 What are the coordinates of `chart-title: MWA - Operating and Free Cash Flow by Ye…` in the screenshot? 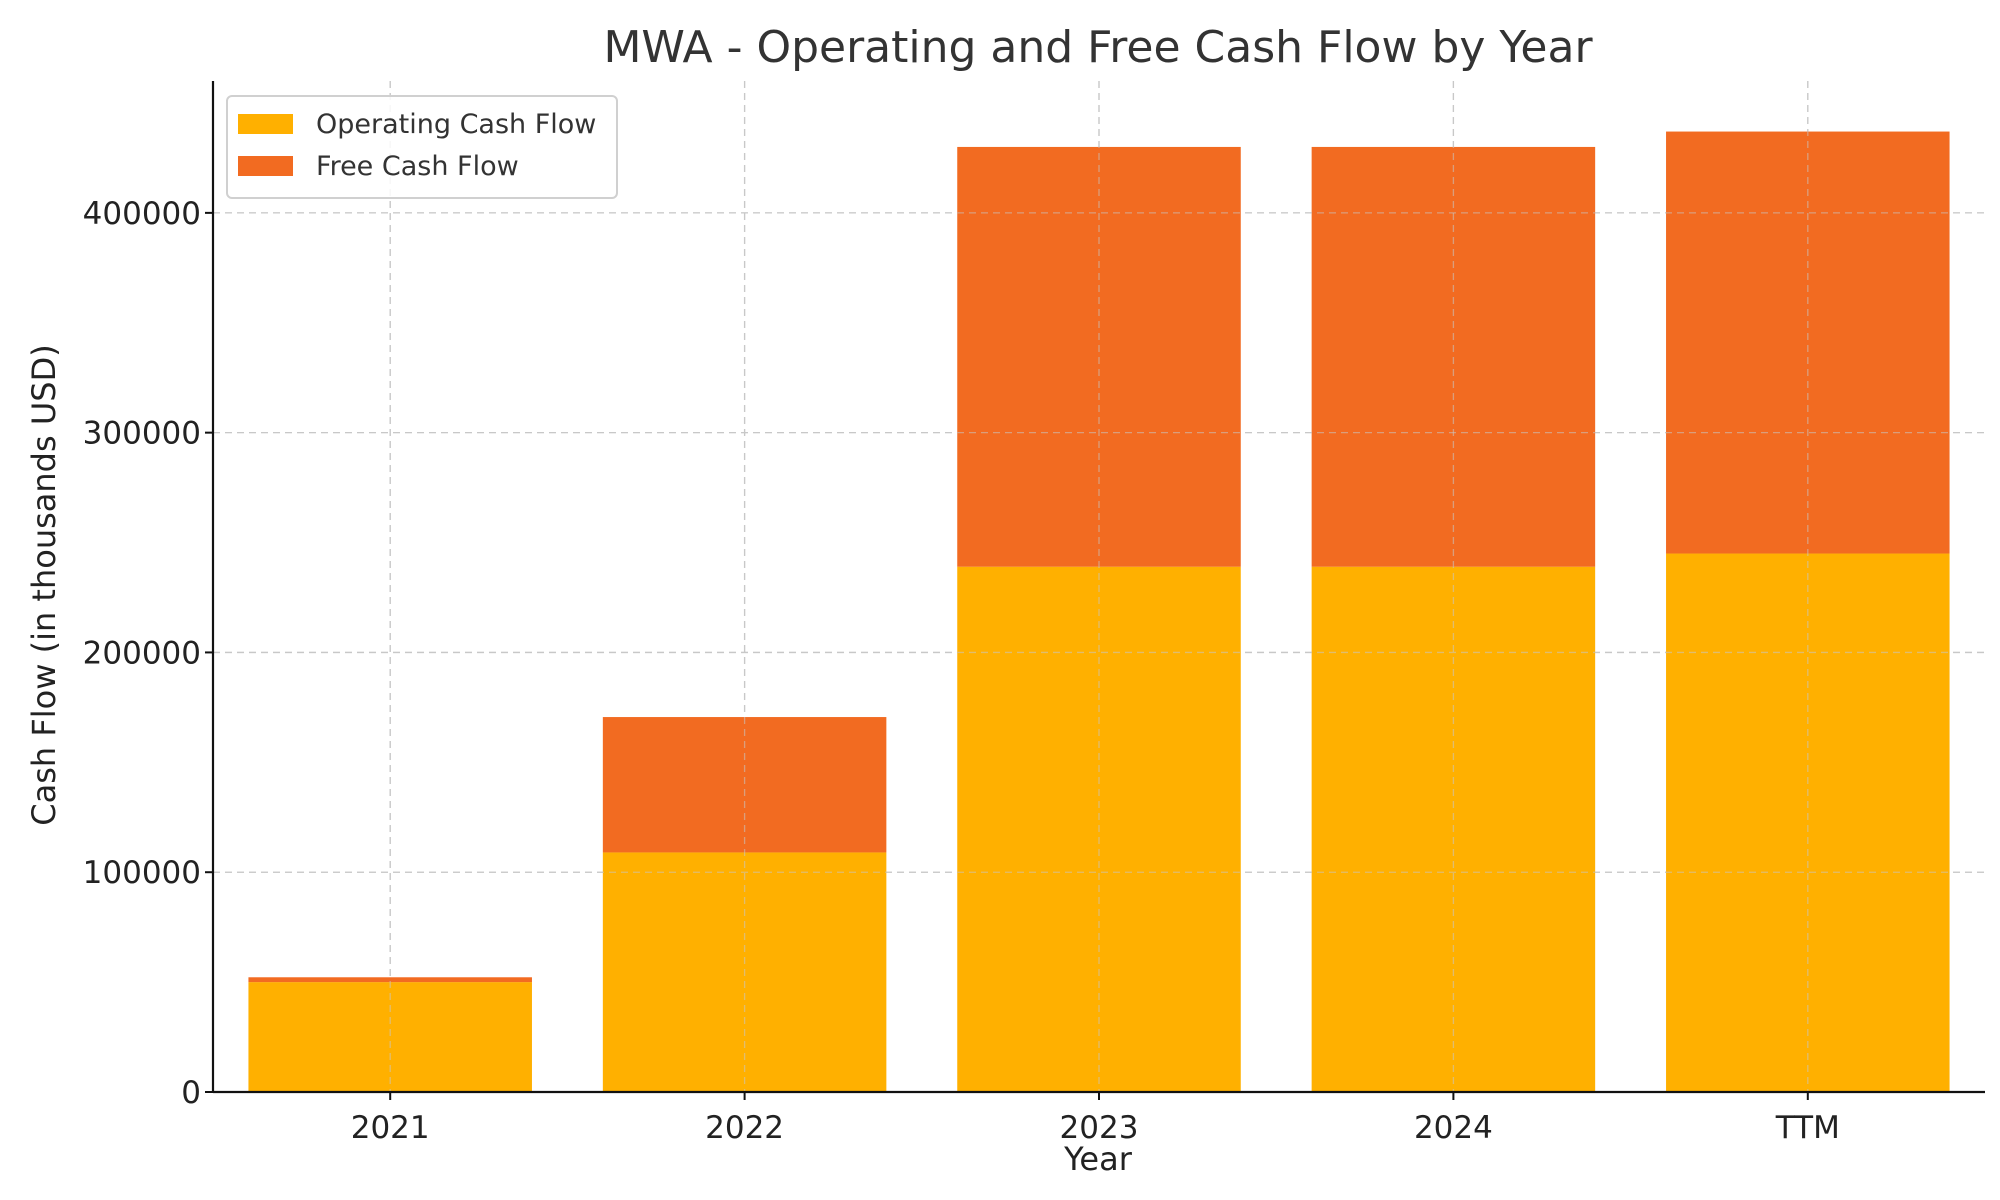 It's located at (1098, 47).